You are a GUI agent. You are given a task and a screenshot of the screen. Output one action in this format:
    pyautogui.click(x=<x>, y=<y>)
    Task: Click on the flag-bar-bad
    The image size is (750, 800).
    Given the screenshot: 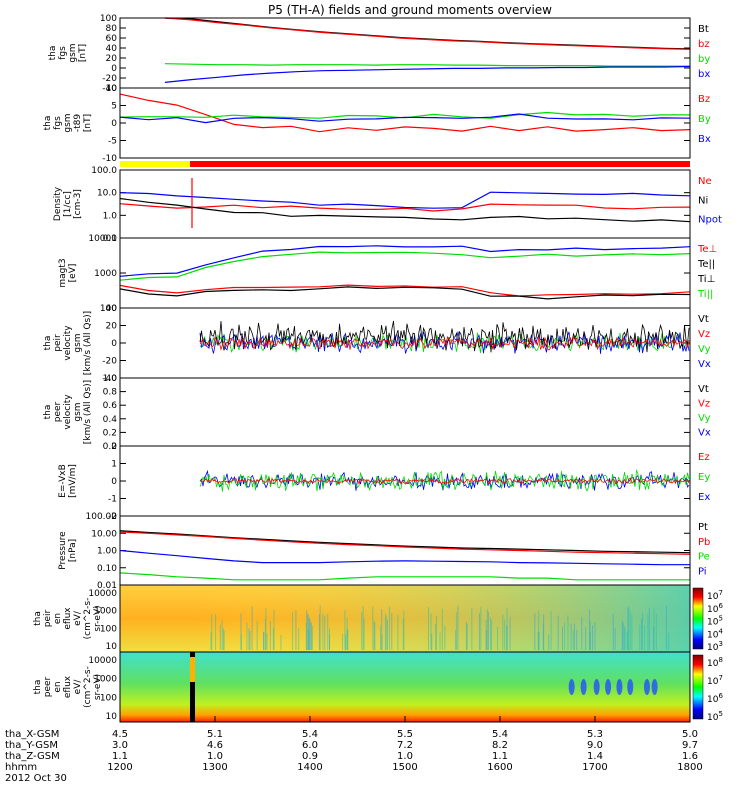 What is the action you would take?
    pyautogui.click(x=440, y=164)
    